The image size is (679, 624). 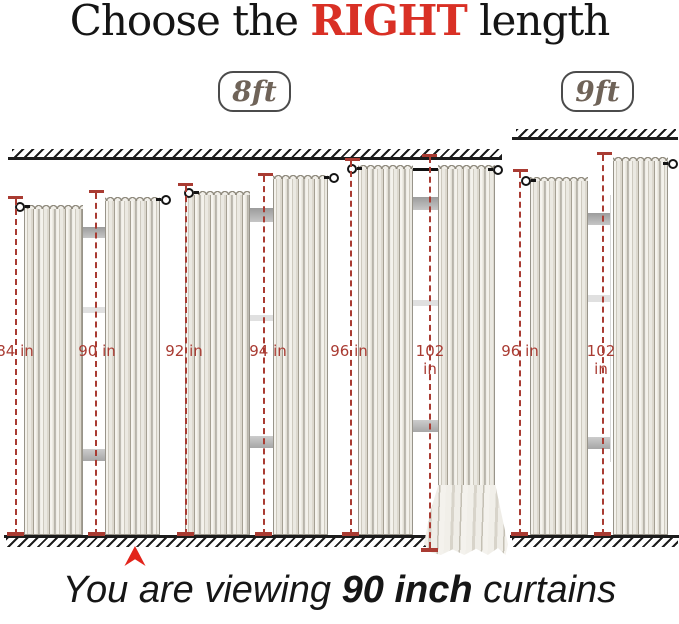 I want to click on window-2-sill, so click(x=259, y=442).